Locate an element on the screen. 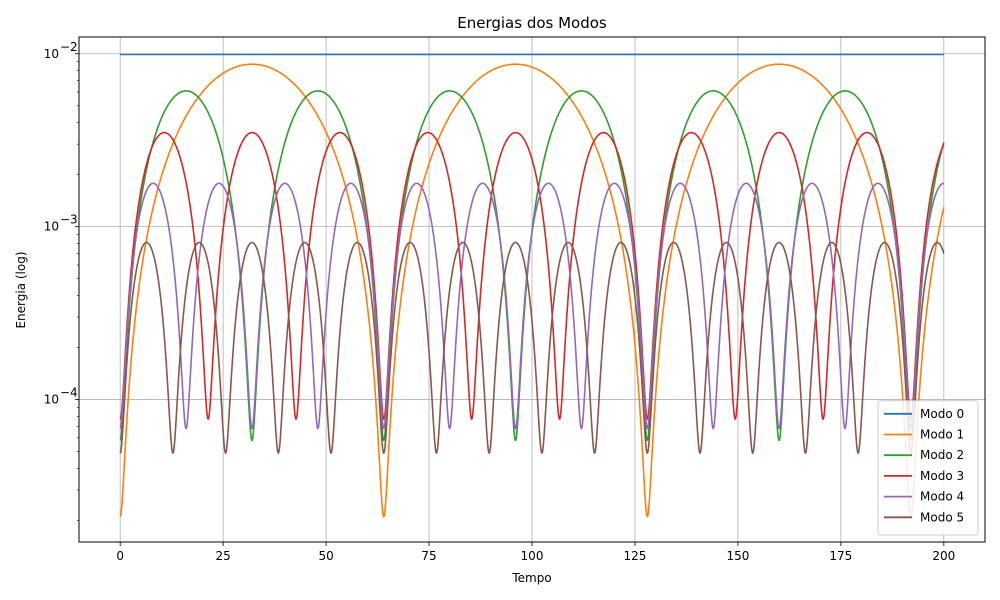 The width and height of the screenshot is (1000, 600). y-axis-title: Energia (log) is located at coordinates (21, 289).